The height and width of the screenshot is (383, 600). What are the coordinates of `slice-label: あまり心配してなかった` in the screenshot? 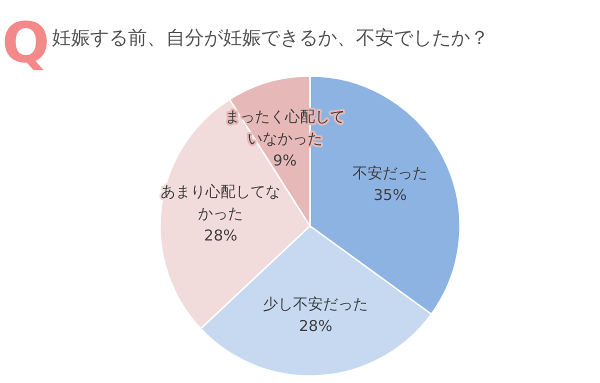 It's located at (220, 202).